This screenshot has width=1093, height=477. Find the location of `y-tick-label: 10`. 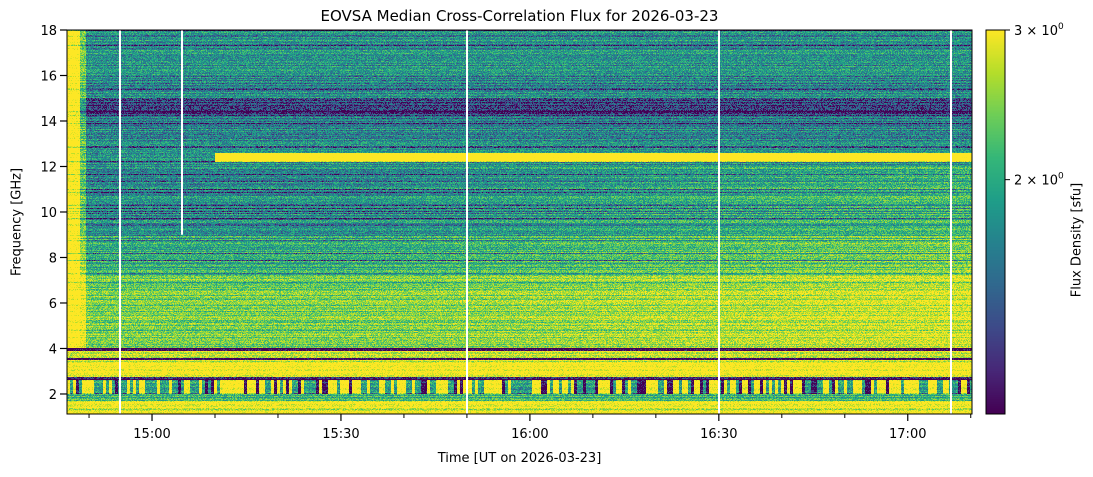

y-tick-label: 10 is located at coordinates (48, 213).